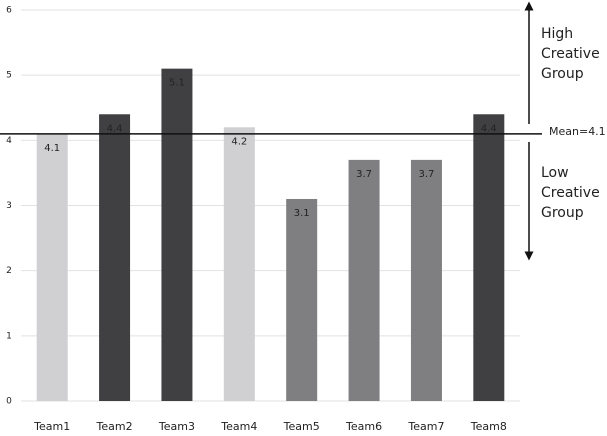 Image resolution: width=607 pixels, height=436 pixels. What do you see at coordinates (577, 131) in the screenshot?
I see `mean-label: Mean=4.1` at bounding box center [577, 131].